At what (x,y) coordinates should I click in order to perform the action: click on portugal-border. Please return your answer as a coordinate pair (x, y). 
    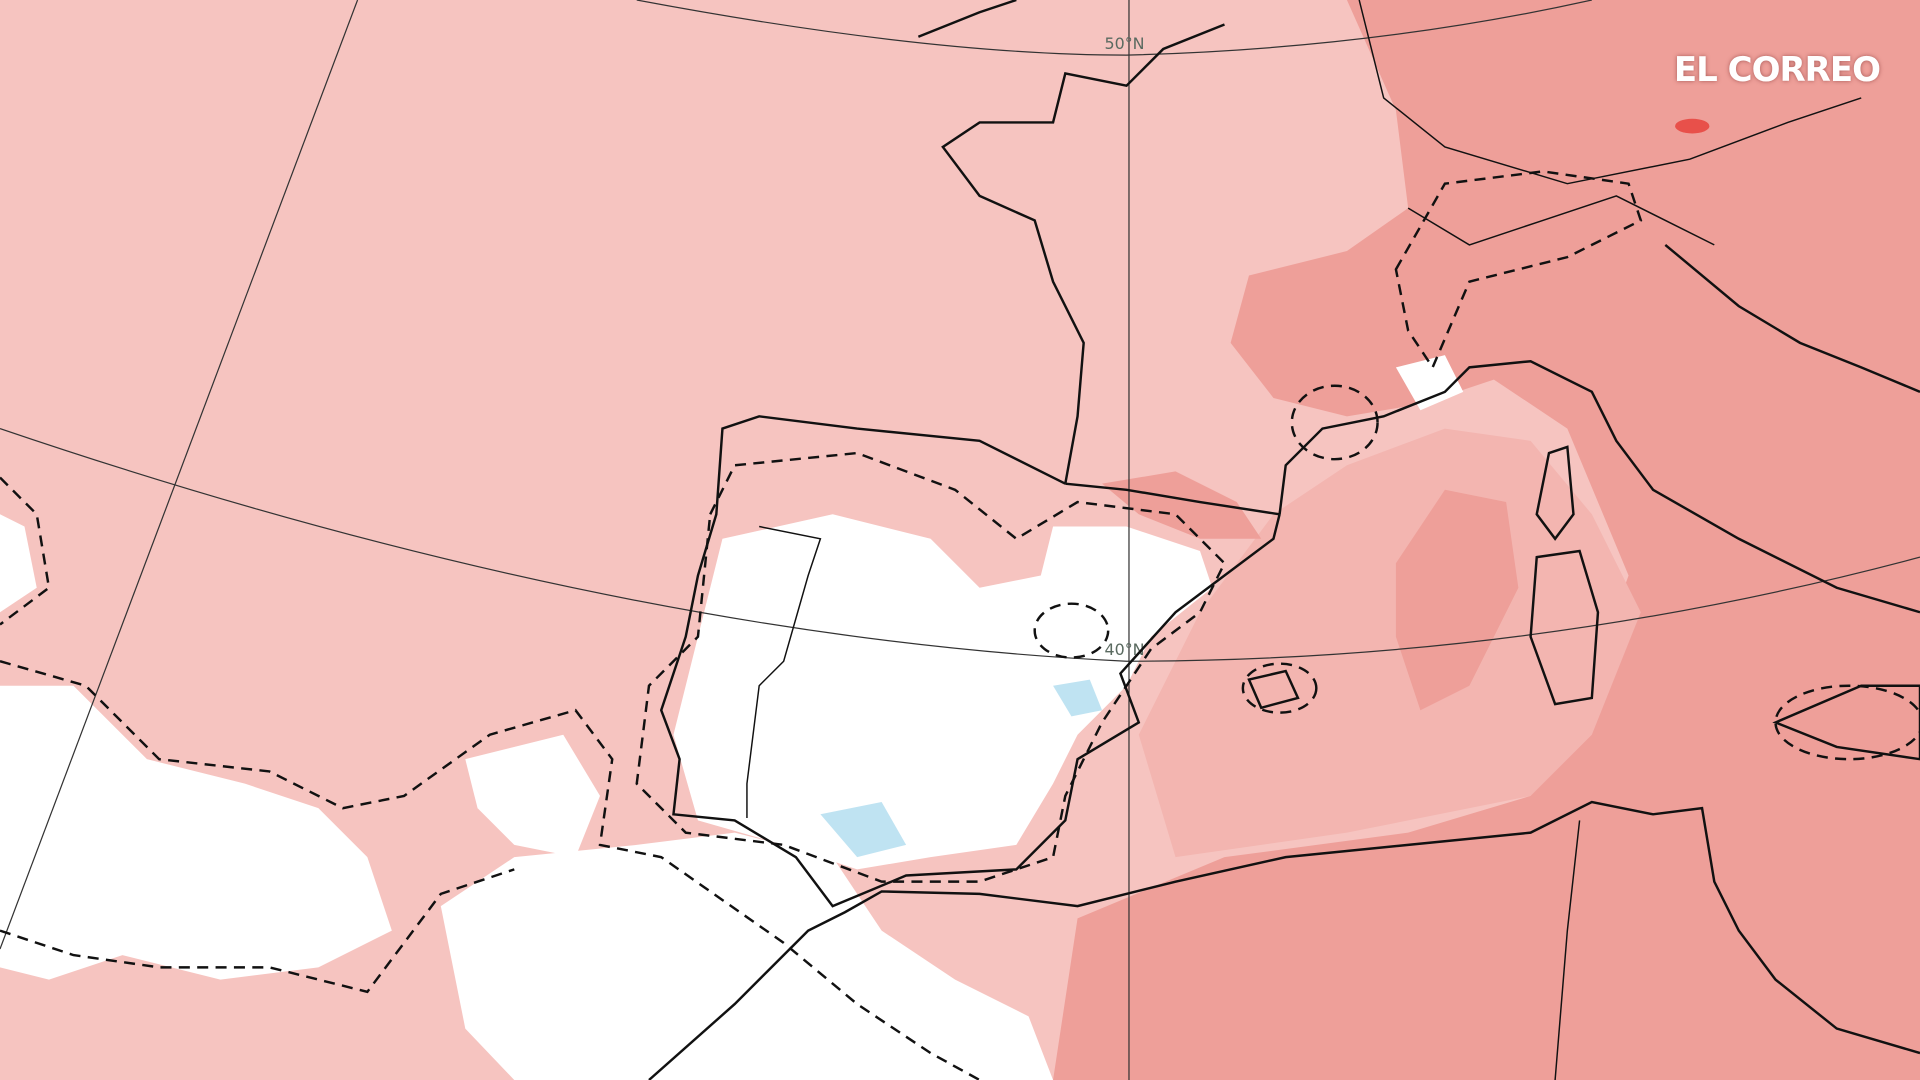
    Looking at the image, I should click on (784, 671).